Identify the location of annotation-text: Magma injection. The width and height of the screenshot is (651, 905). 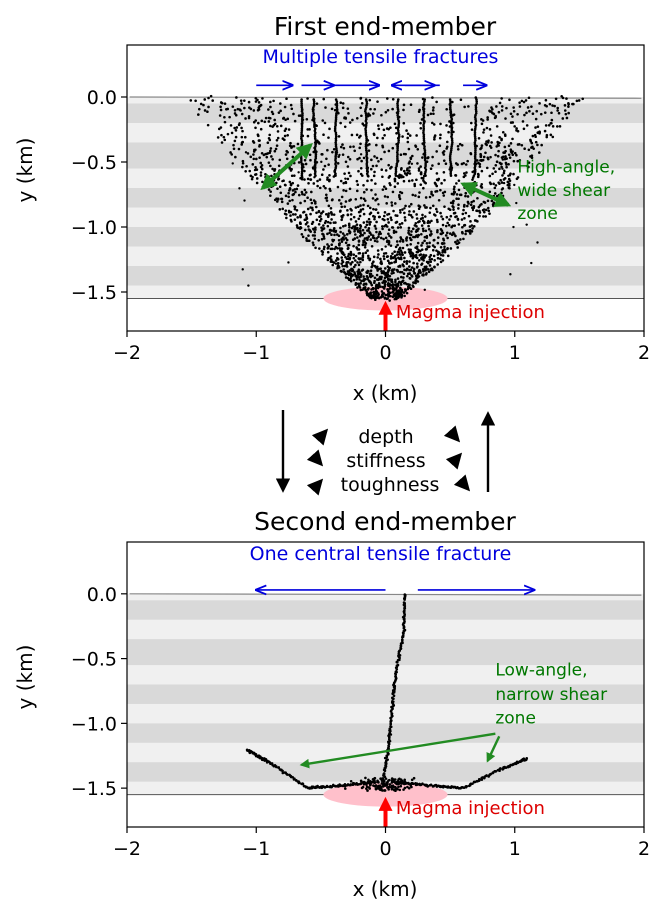
(470, 808).